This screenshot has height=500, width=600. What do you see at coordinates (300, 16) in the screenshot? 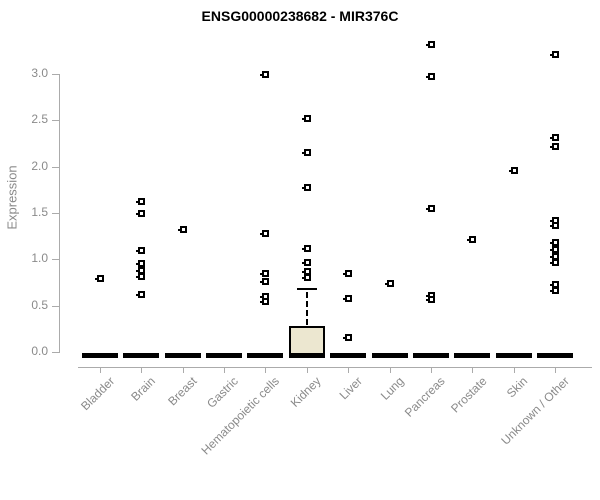
I see `chart-title: ENSG00000238682 - MIR376C` at bounding box center [300, 16].